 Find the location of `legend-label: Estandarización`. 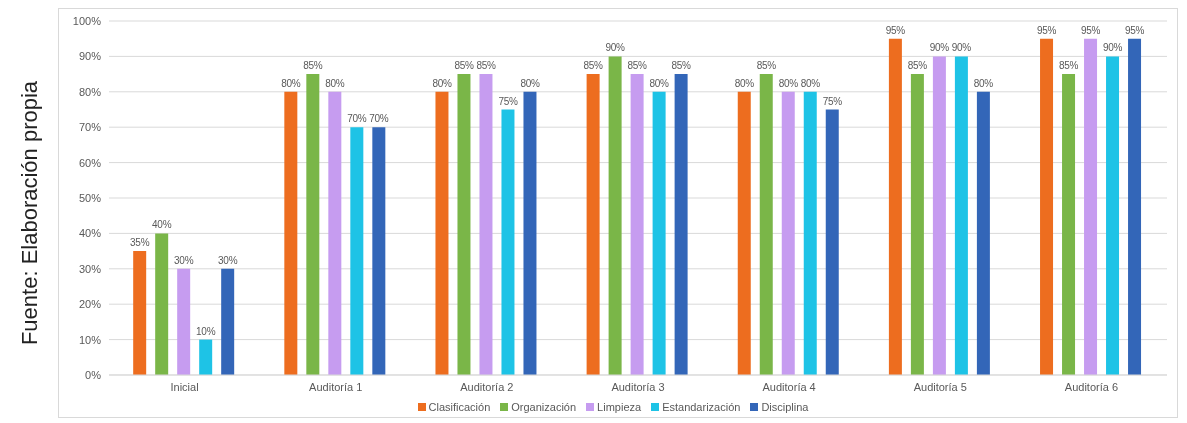

legend-label: Estandarización is located at coordinates (701, 407).